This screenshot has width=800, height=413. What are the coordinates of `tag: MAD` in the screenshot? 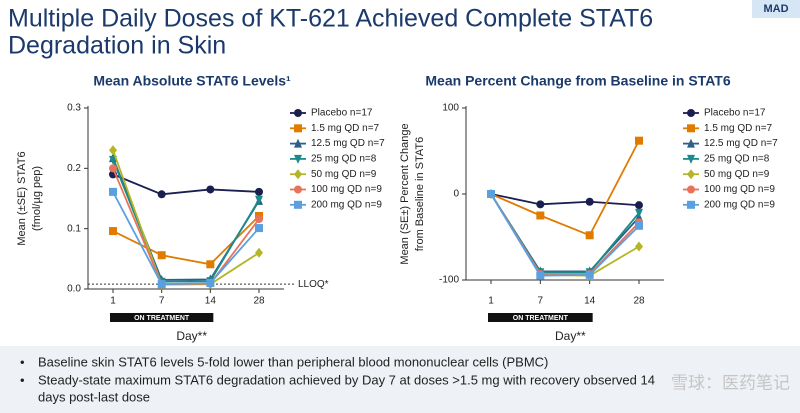 It's located at (775, 9).